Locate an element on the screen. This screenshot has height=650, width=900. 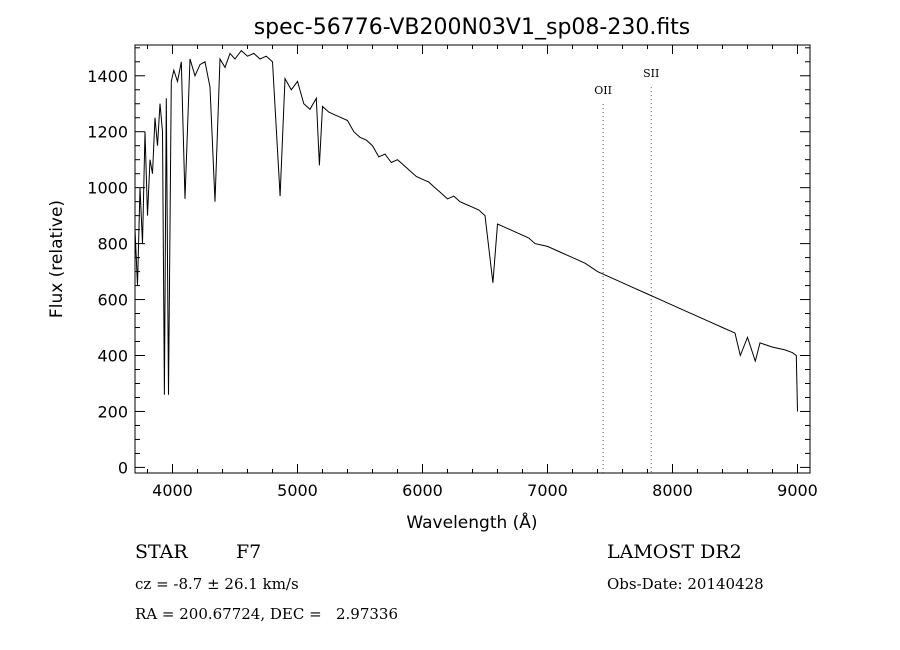
x-axis-label: Wavelength (Å) is located at coordinates (471, 522).